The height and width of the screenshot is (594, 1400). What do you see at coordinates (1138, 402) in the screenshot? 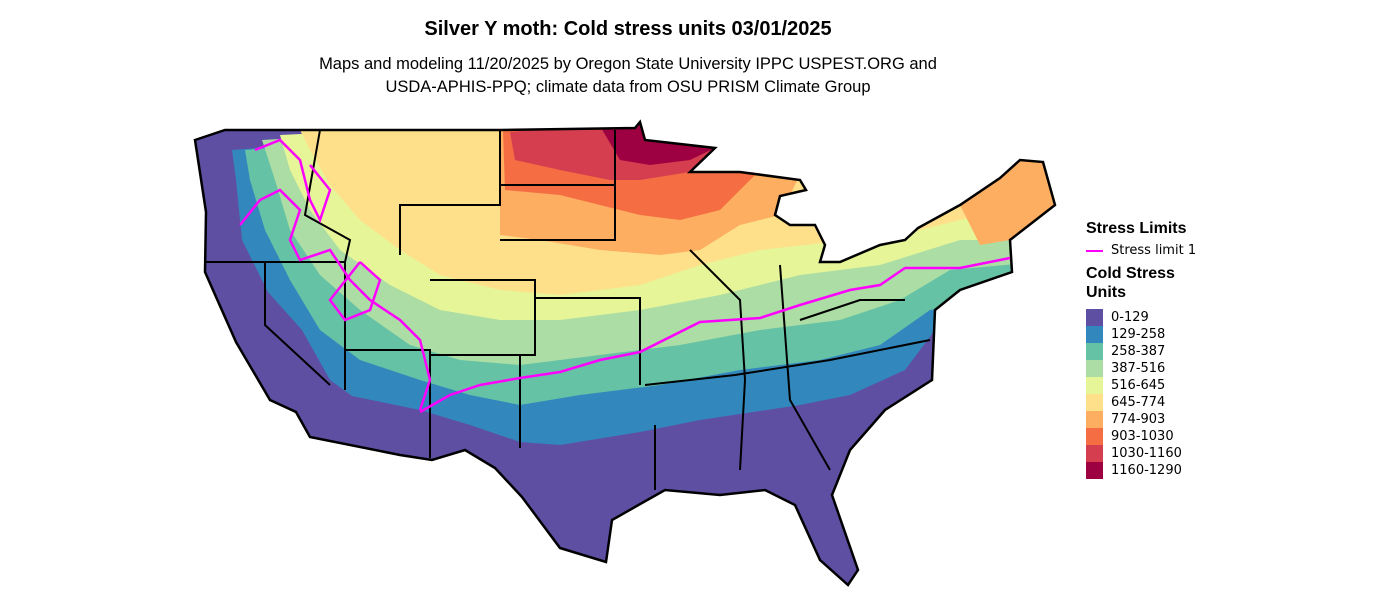
I see `legend-class-label: 645-774` at bounding box center [1138, 402].